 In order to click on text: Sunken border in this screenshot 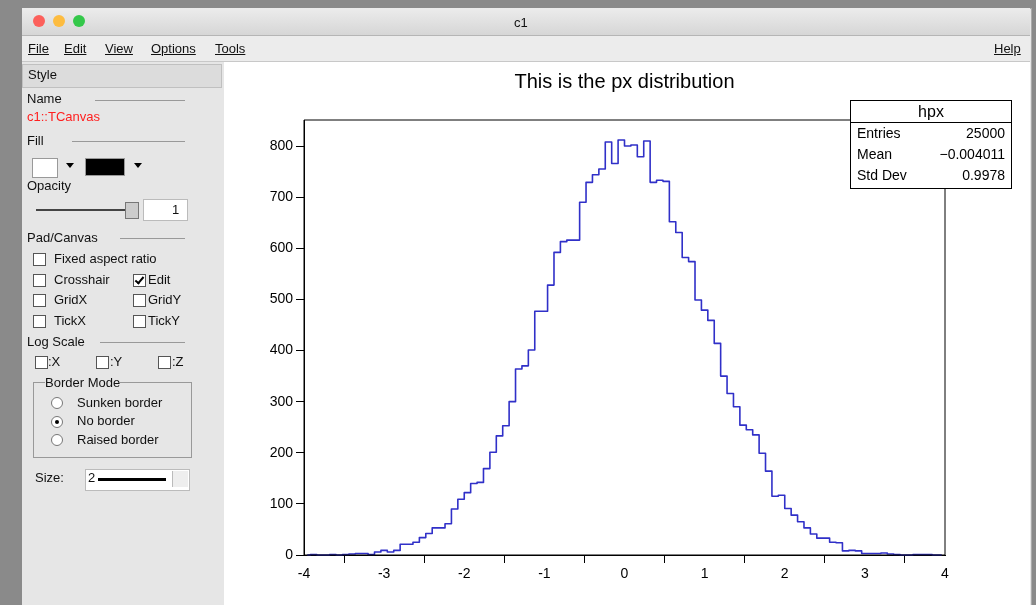, I will do `click(120, 403)`.